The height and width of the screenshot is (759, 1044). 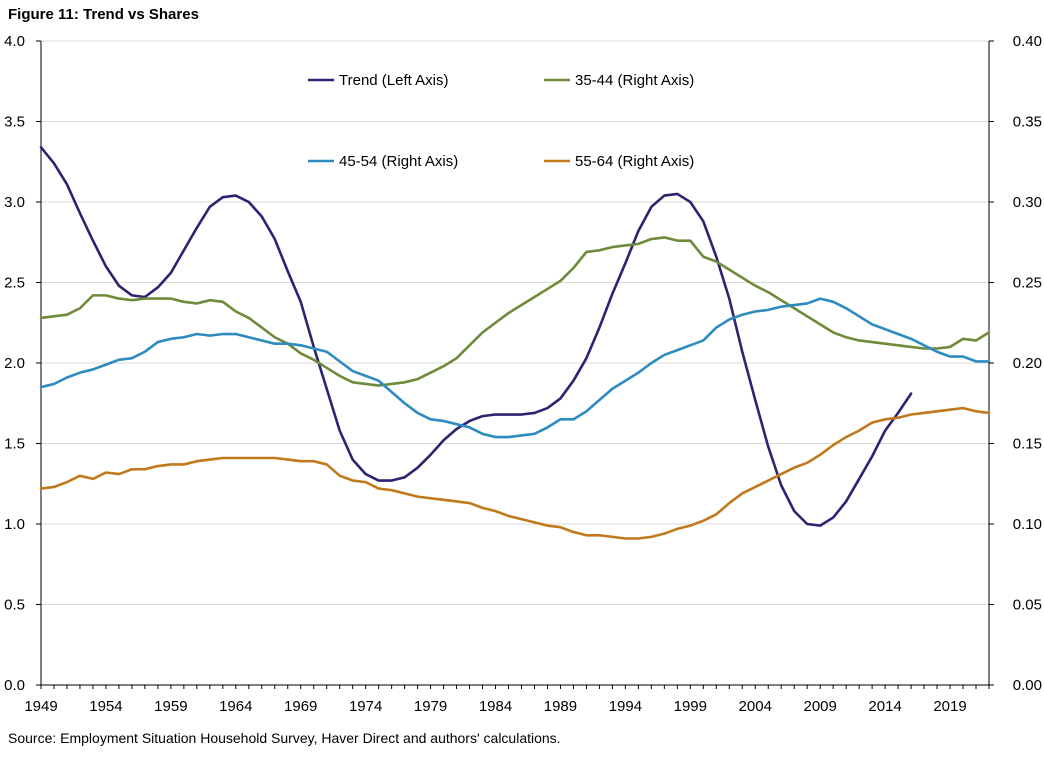 What do you see at coordinates (1027, 41) in the screenshot?
I see `y-right-tick-label: 0.40` at bounding box center [1027, 41].